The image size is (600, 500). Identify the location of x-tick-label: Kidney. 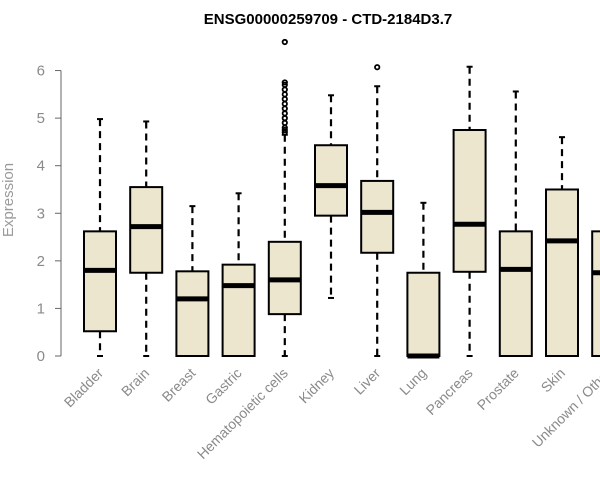
(317, 386).